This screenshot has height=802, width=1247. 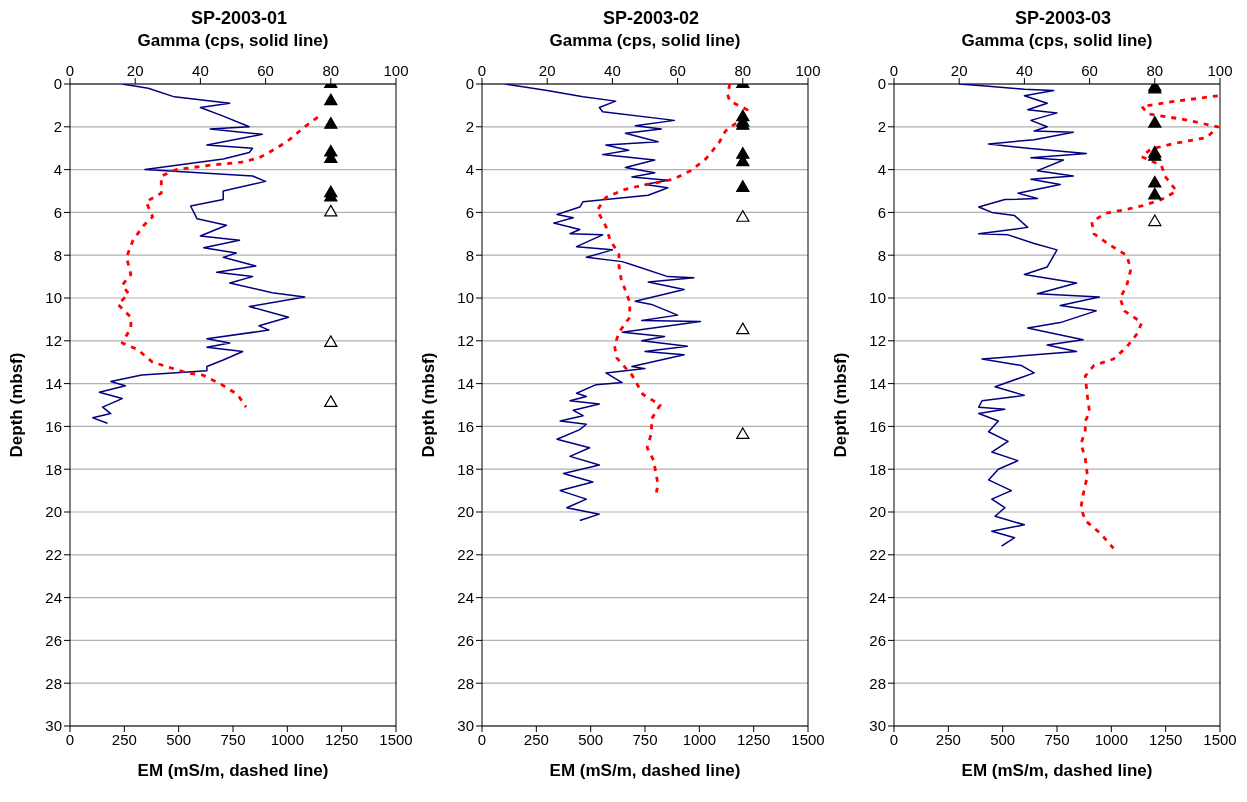 What do you see at coordinates (1063, 19) in the screenshot?
I see `chart-title: SP-2003-03` at bounding box center [1063, 19].